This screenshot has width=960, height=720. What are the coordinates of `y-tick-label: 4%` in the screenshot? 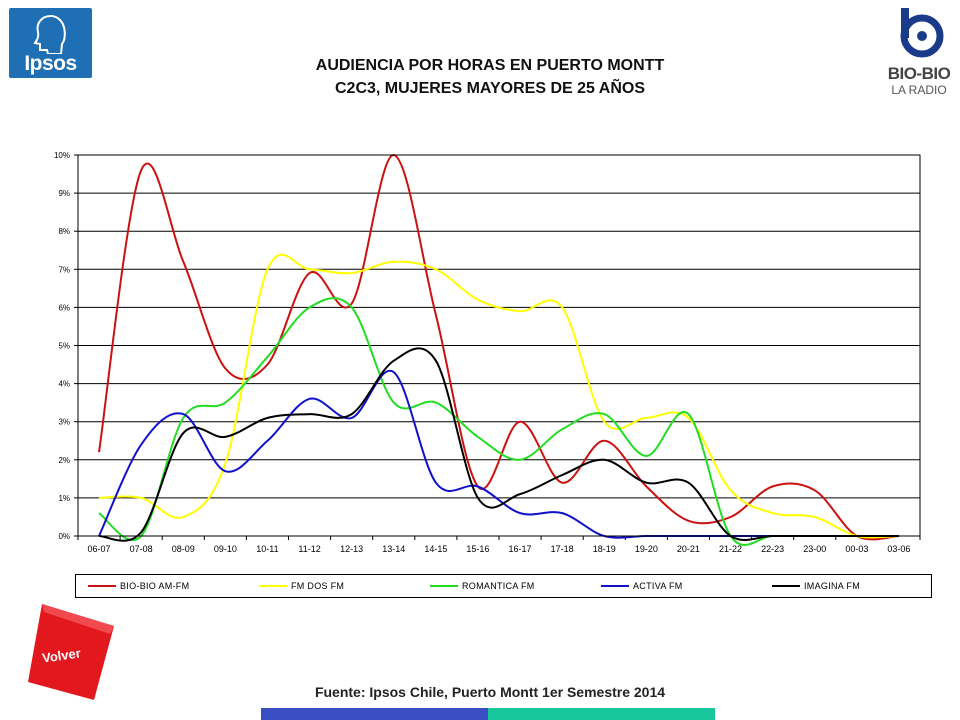 It's located at (64, 384).